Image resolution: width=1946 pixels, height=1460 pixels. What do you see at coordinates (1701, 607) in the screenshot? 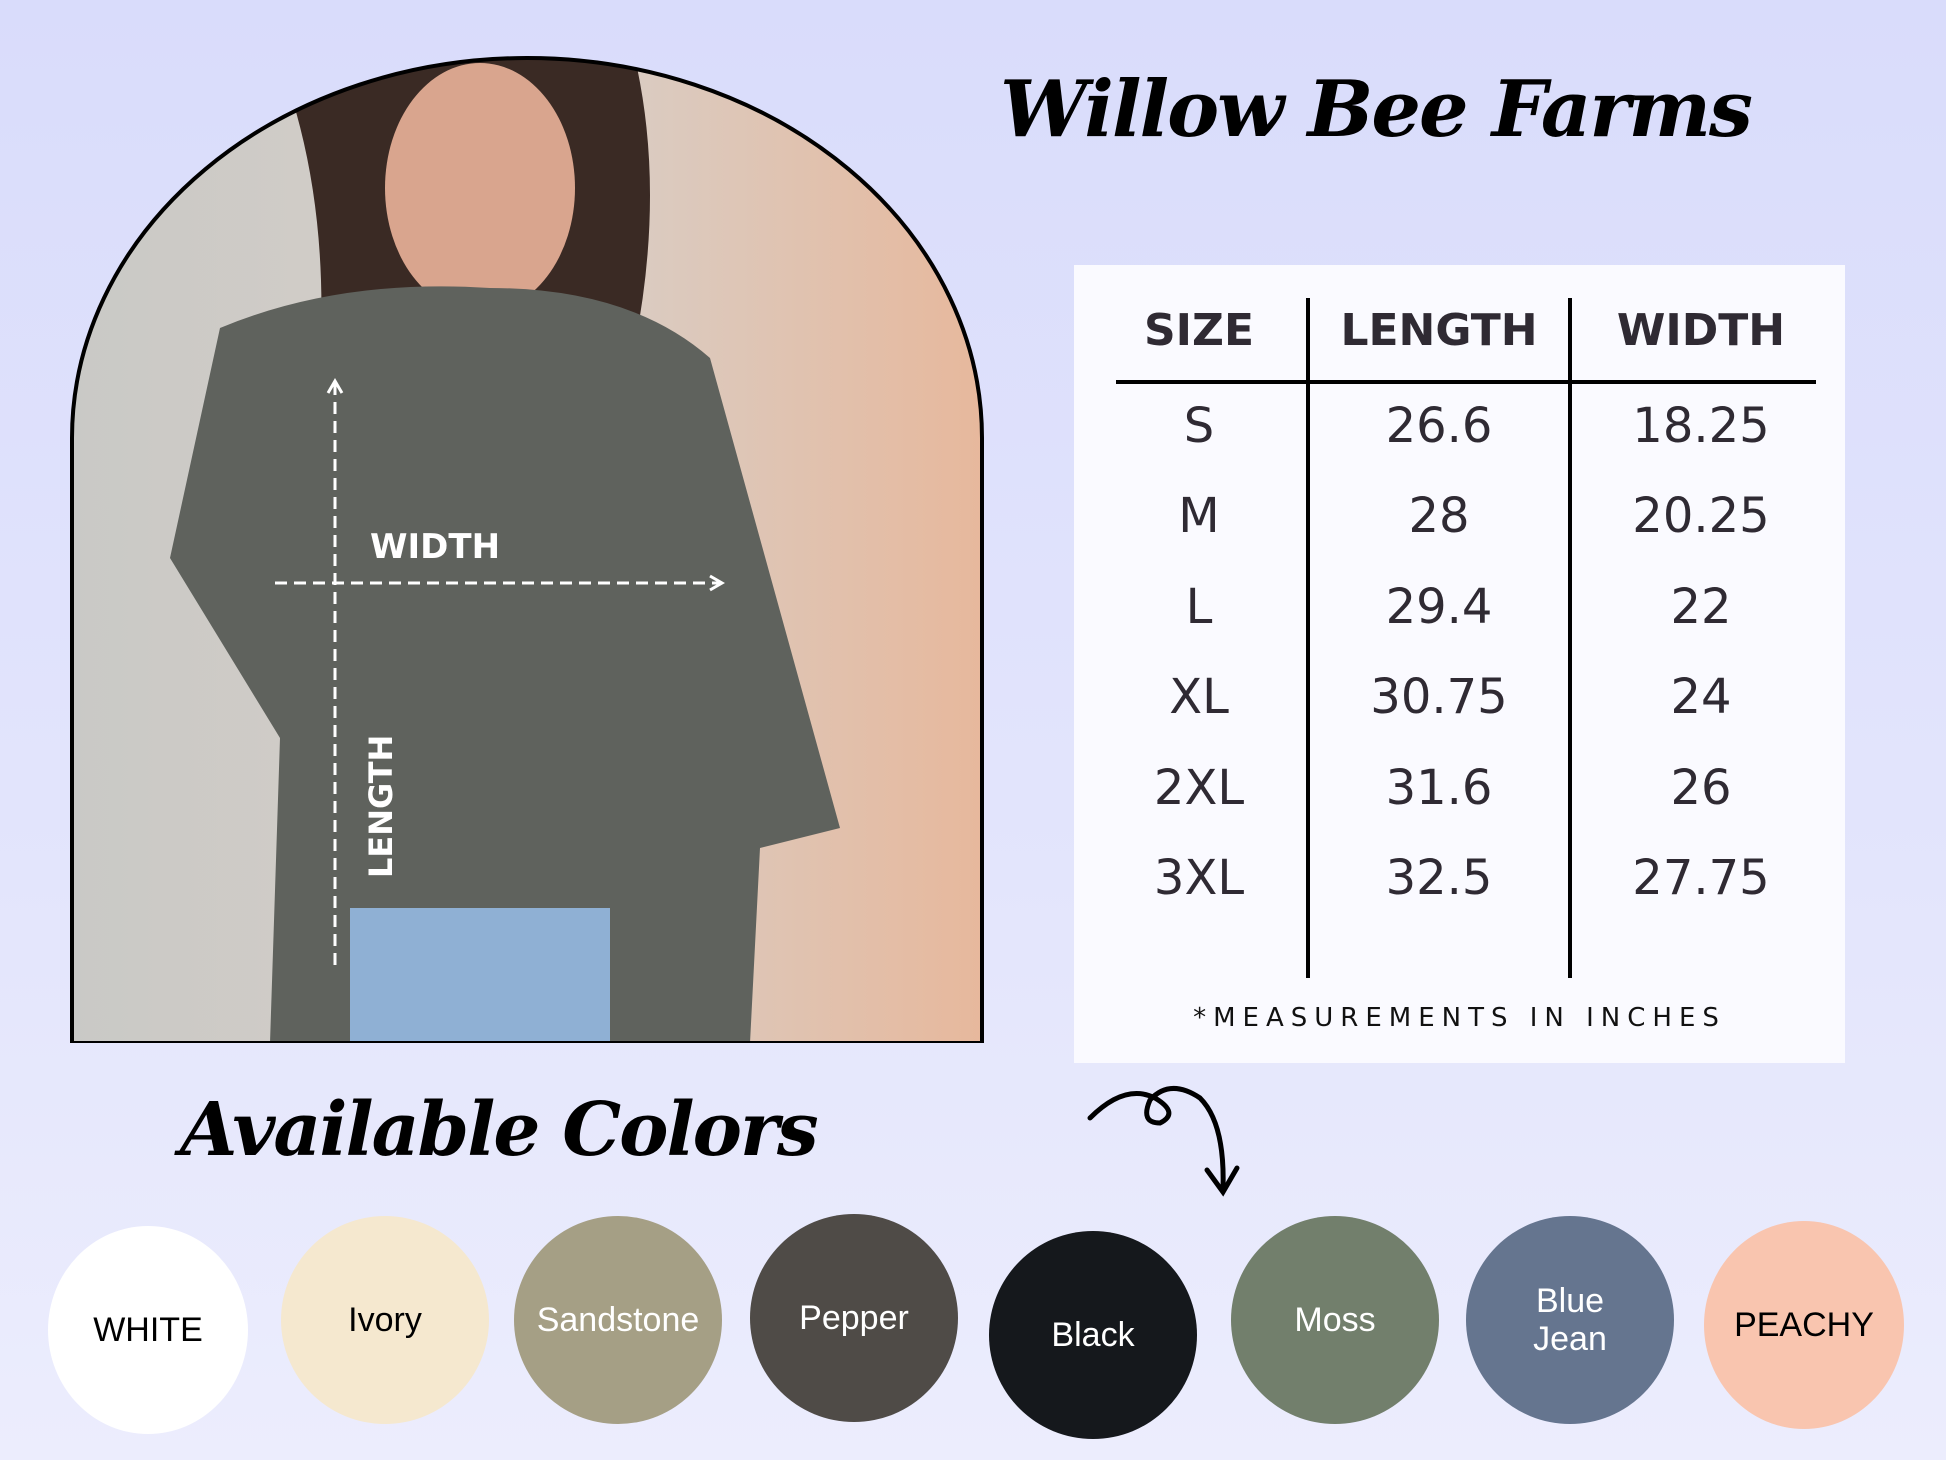
I see `width-cell: 22` at bounding box center [1701, 607].